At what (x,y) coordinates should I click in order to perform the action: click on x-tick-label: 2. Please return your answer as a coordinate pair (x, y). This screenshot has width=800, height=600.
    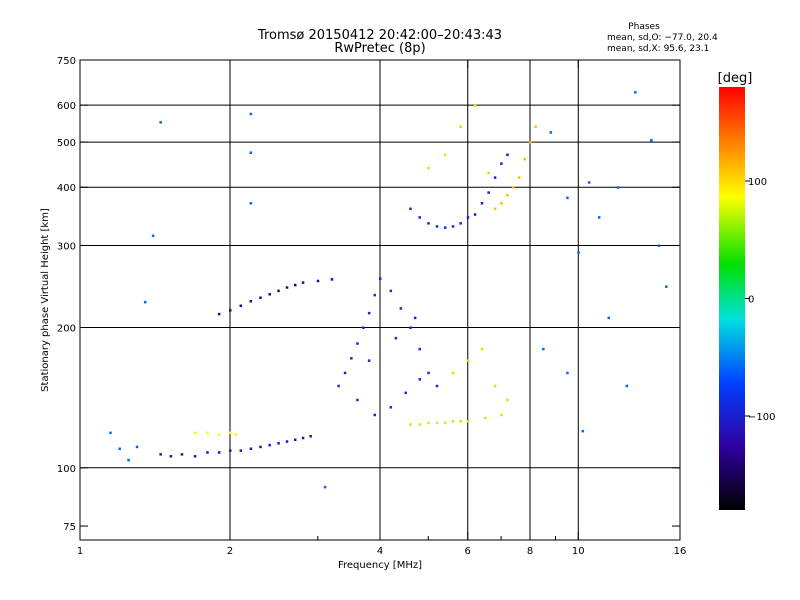
    Looking at the image, I should click on (230, 551).